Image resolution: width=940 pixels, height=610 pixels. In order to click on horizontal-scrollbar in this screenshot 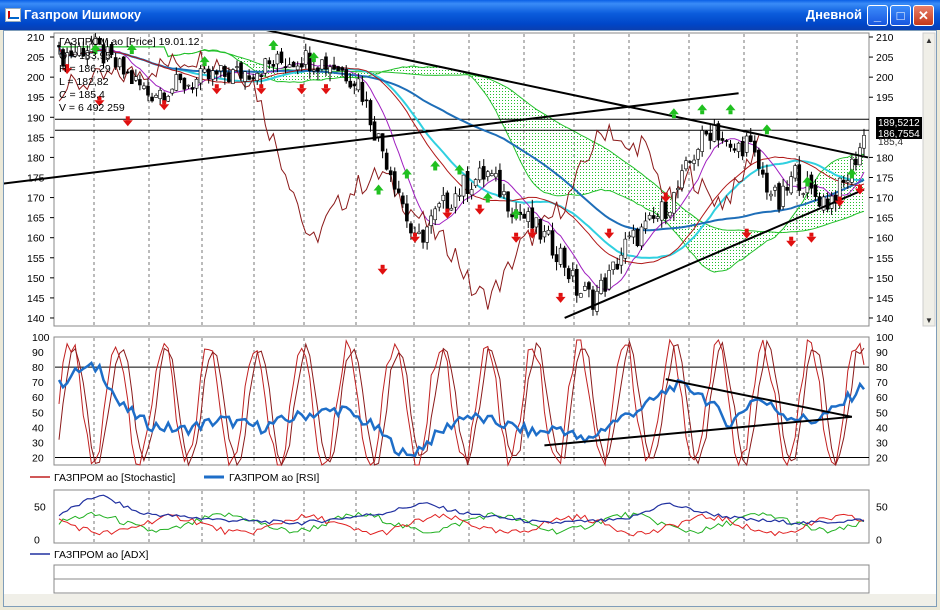, I will do `click(470, 600)`.